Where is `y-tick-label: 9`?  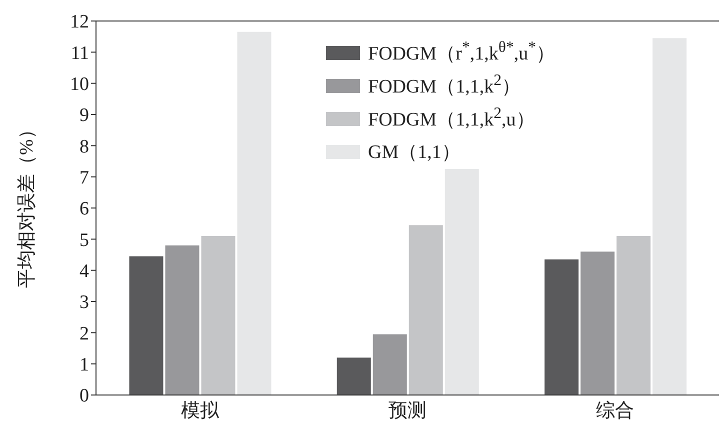 y-tick-label: 9 is located at coordinates (84, 115).